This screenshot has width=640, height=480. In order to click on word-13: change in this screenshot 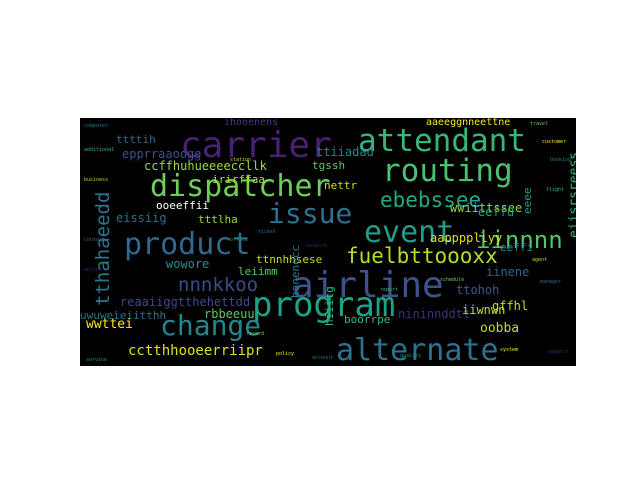, I will do `click(211, 325)`.